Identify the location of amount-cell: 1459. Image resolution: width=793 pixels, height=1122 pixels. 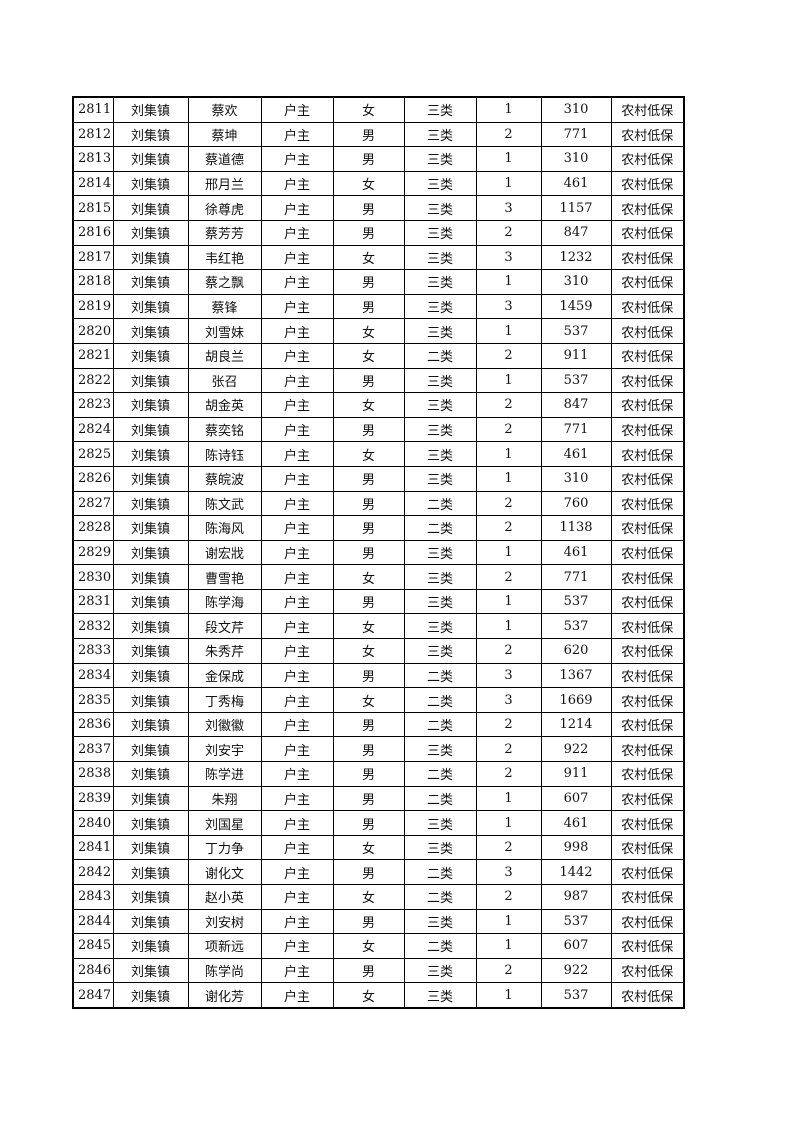
(576, 306).